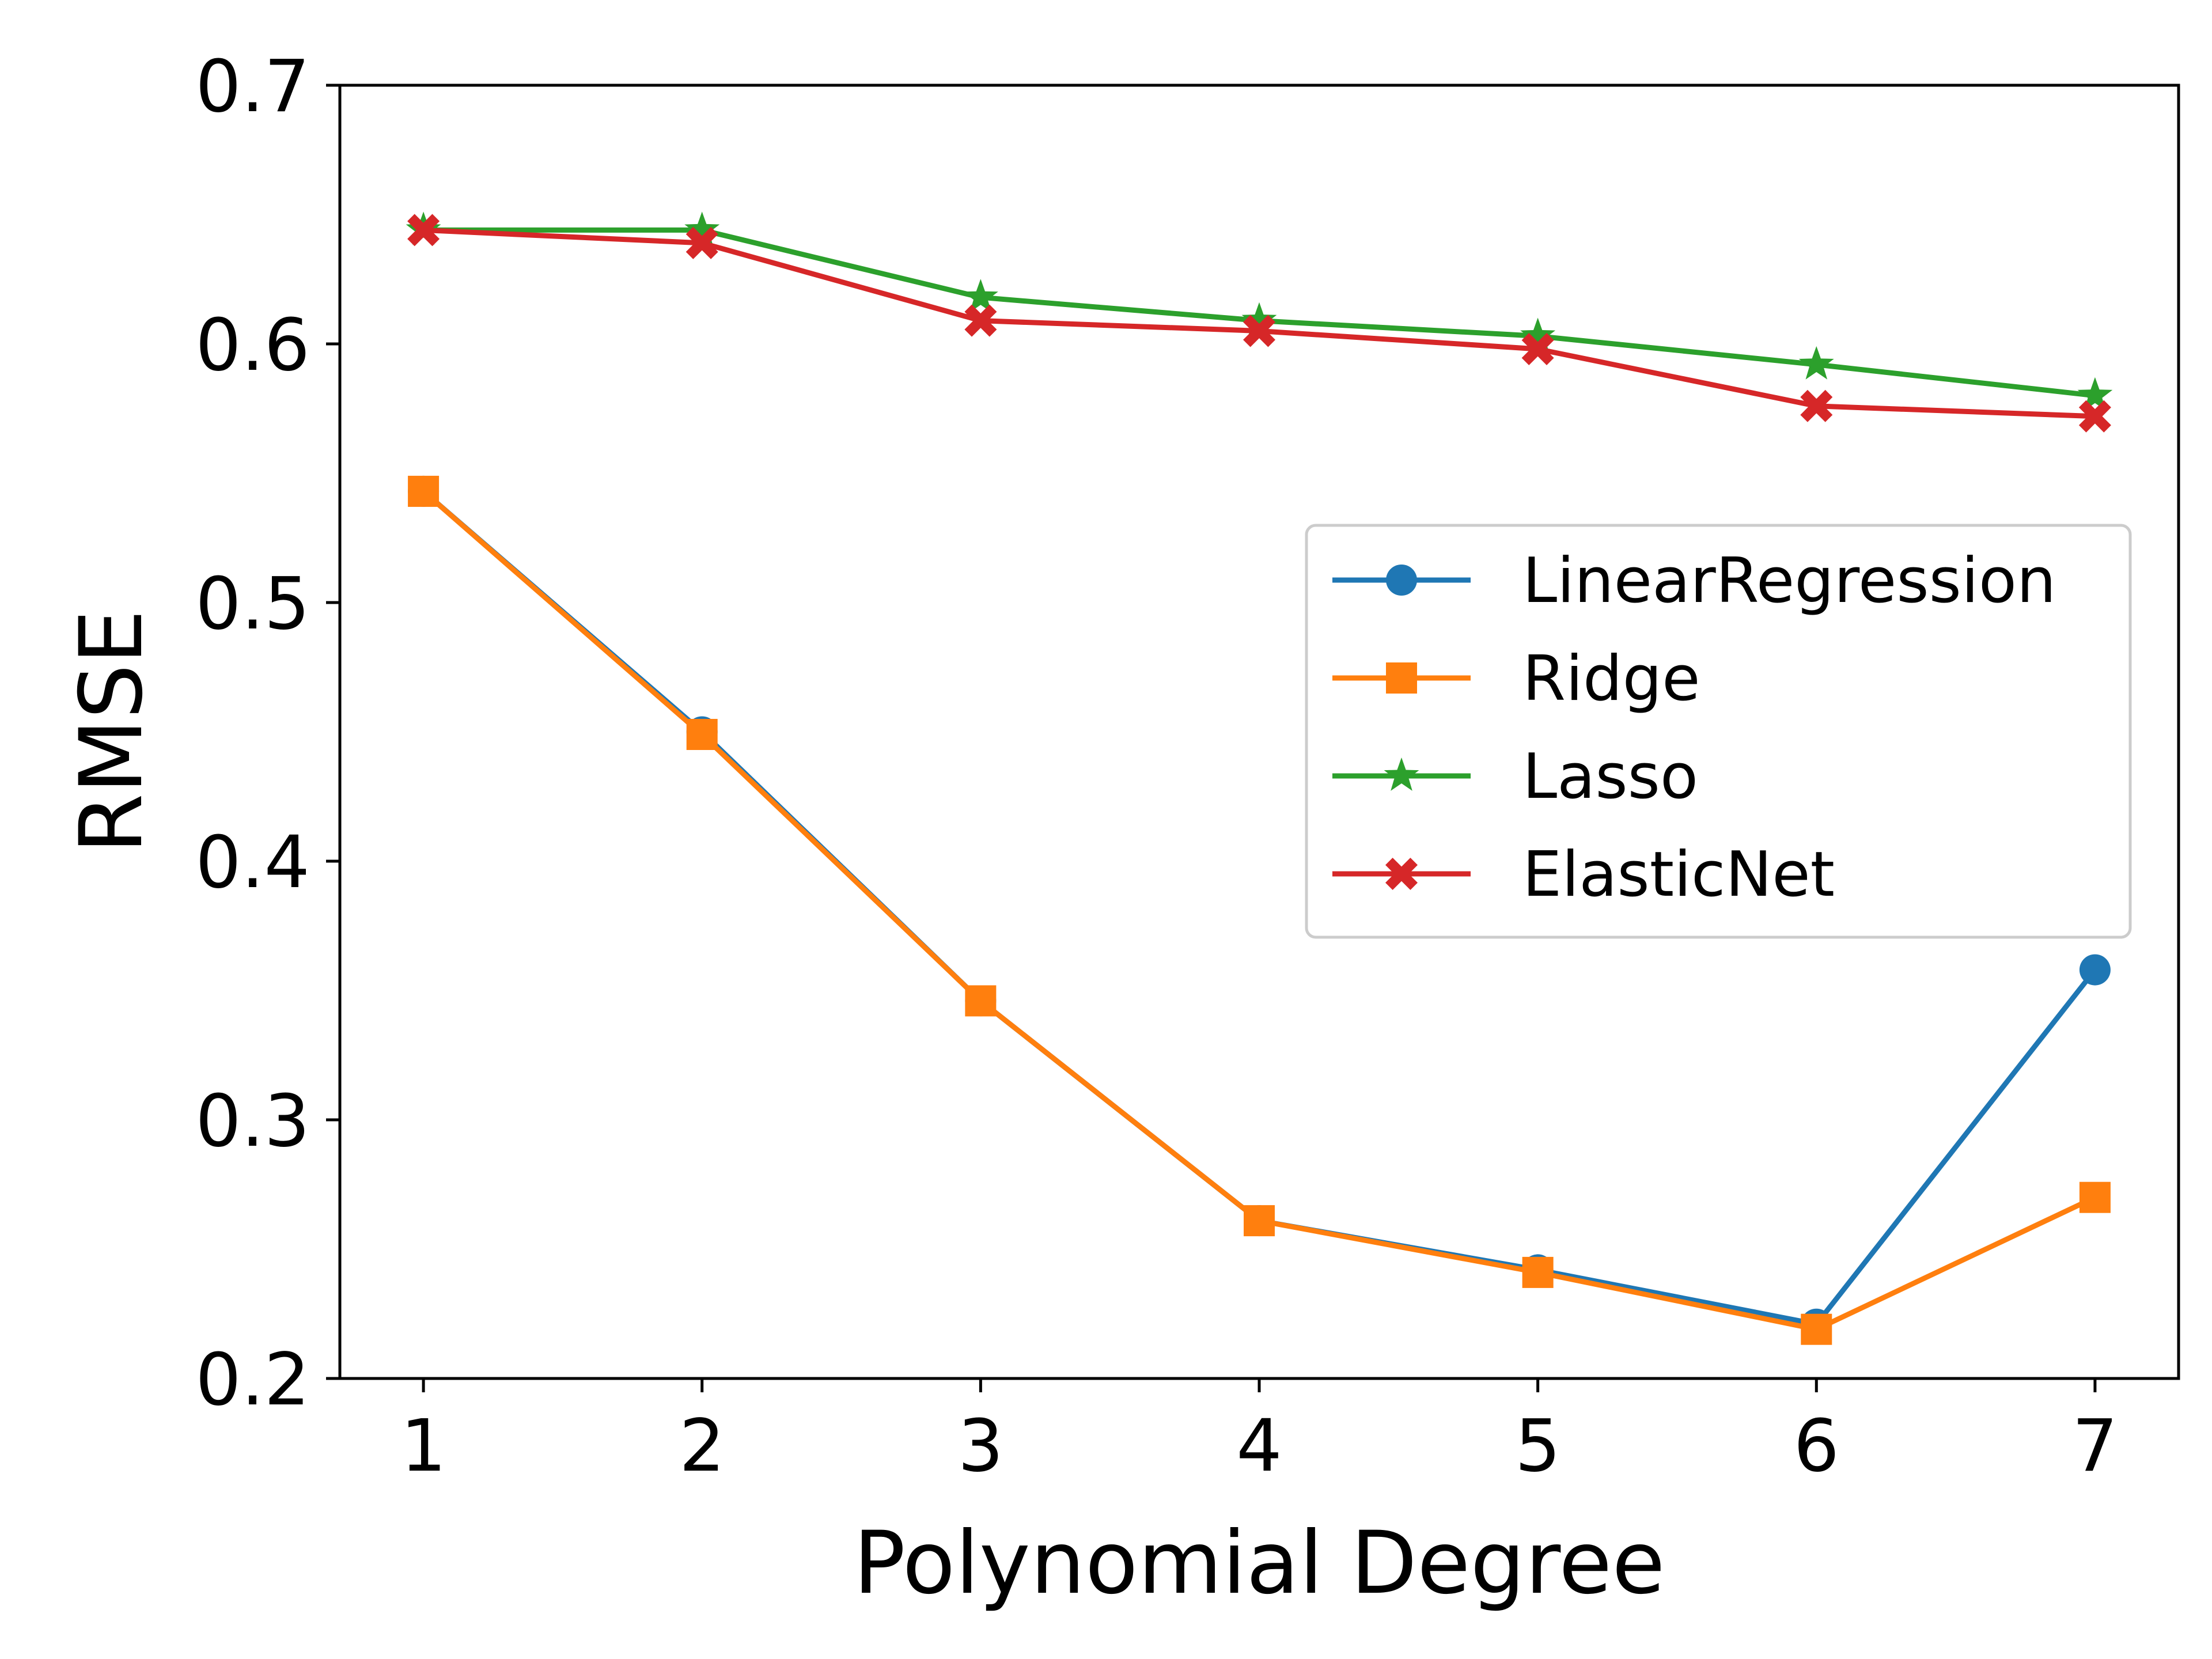 The height and width of the screenshot is (1659, 2212). Describe the element at coordinates (252, 1121) in the screenshot. I see `y-tick-label: 0.3` at that location.